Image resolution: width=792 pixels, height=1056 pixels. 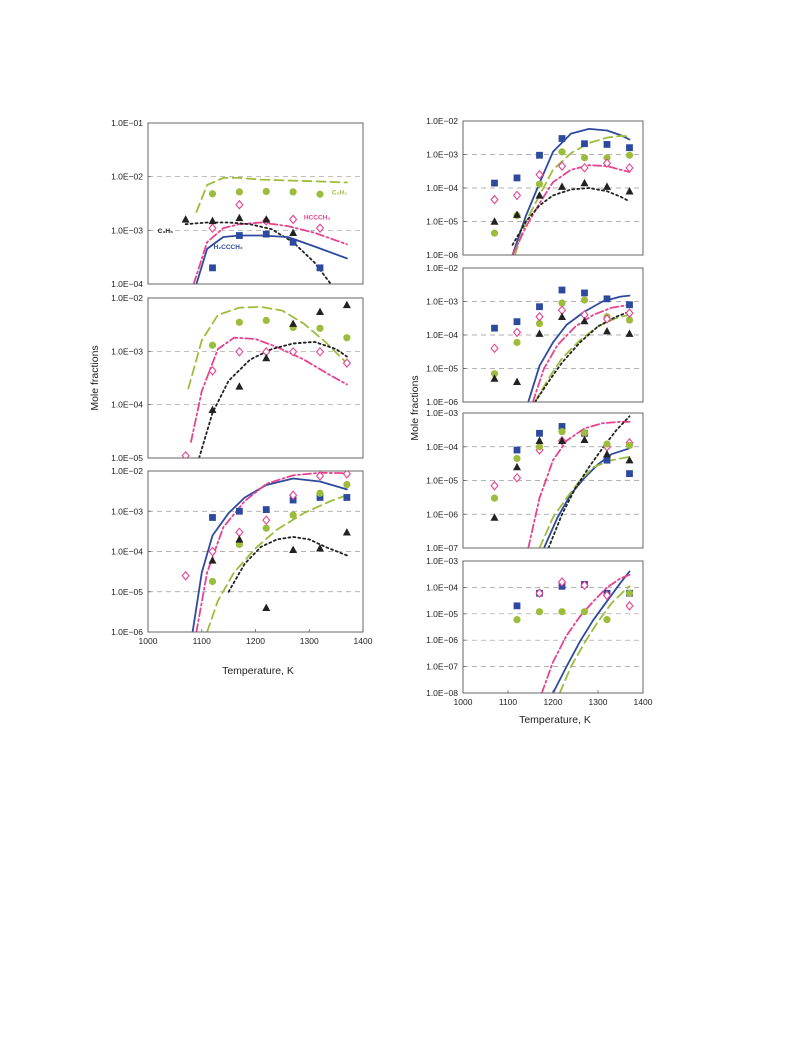 I want to click on model-curve-black, so click(x=589, y=481).